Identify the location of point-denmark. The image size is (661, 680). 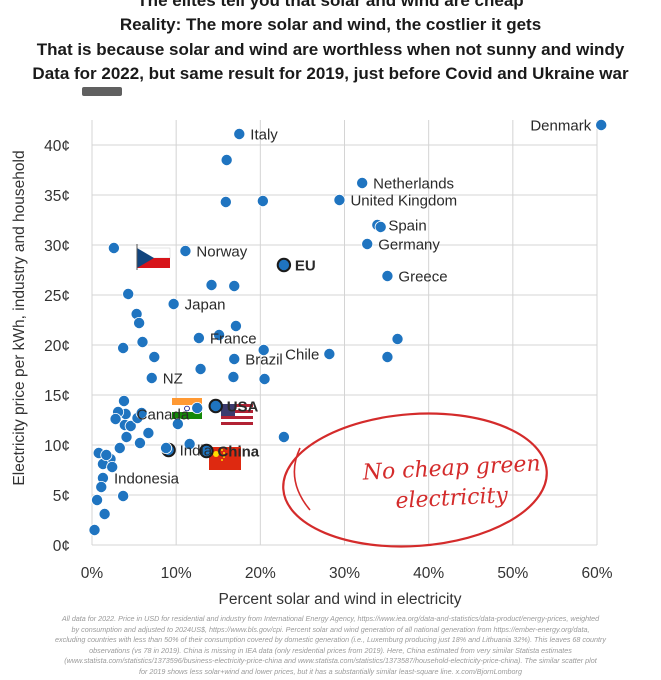
(601, 125).